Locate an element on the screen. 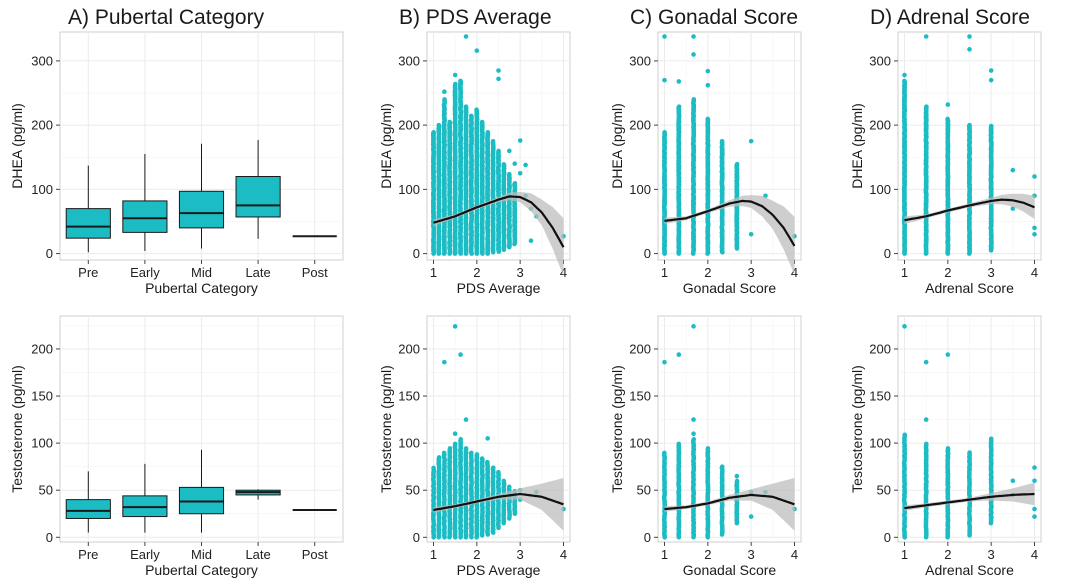 This screenshot has width=1067, height=579. panel-title: B) PDS Average is located at coordinates (475, 17).